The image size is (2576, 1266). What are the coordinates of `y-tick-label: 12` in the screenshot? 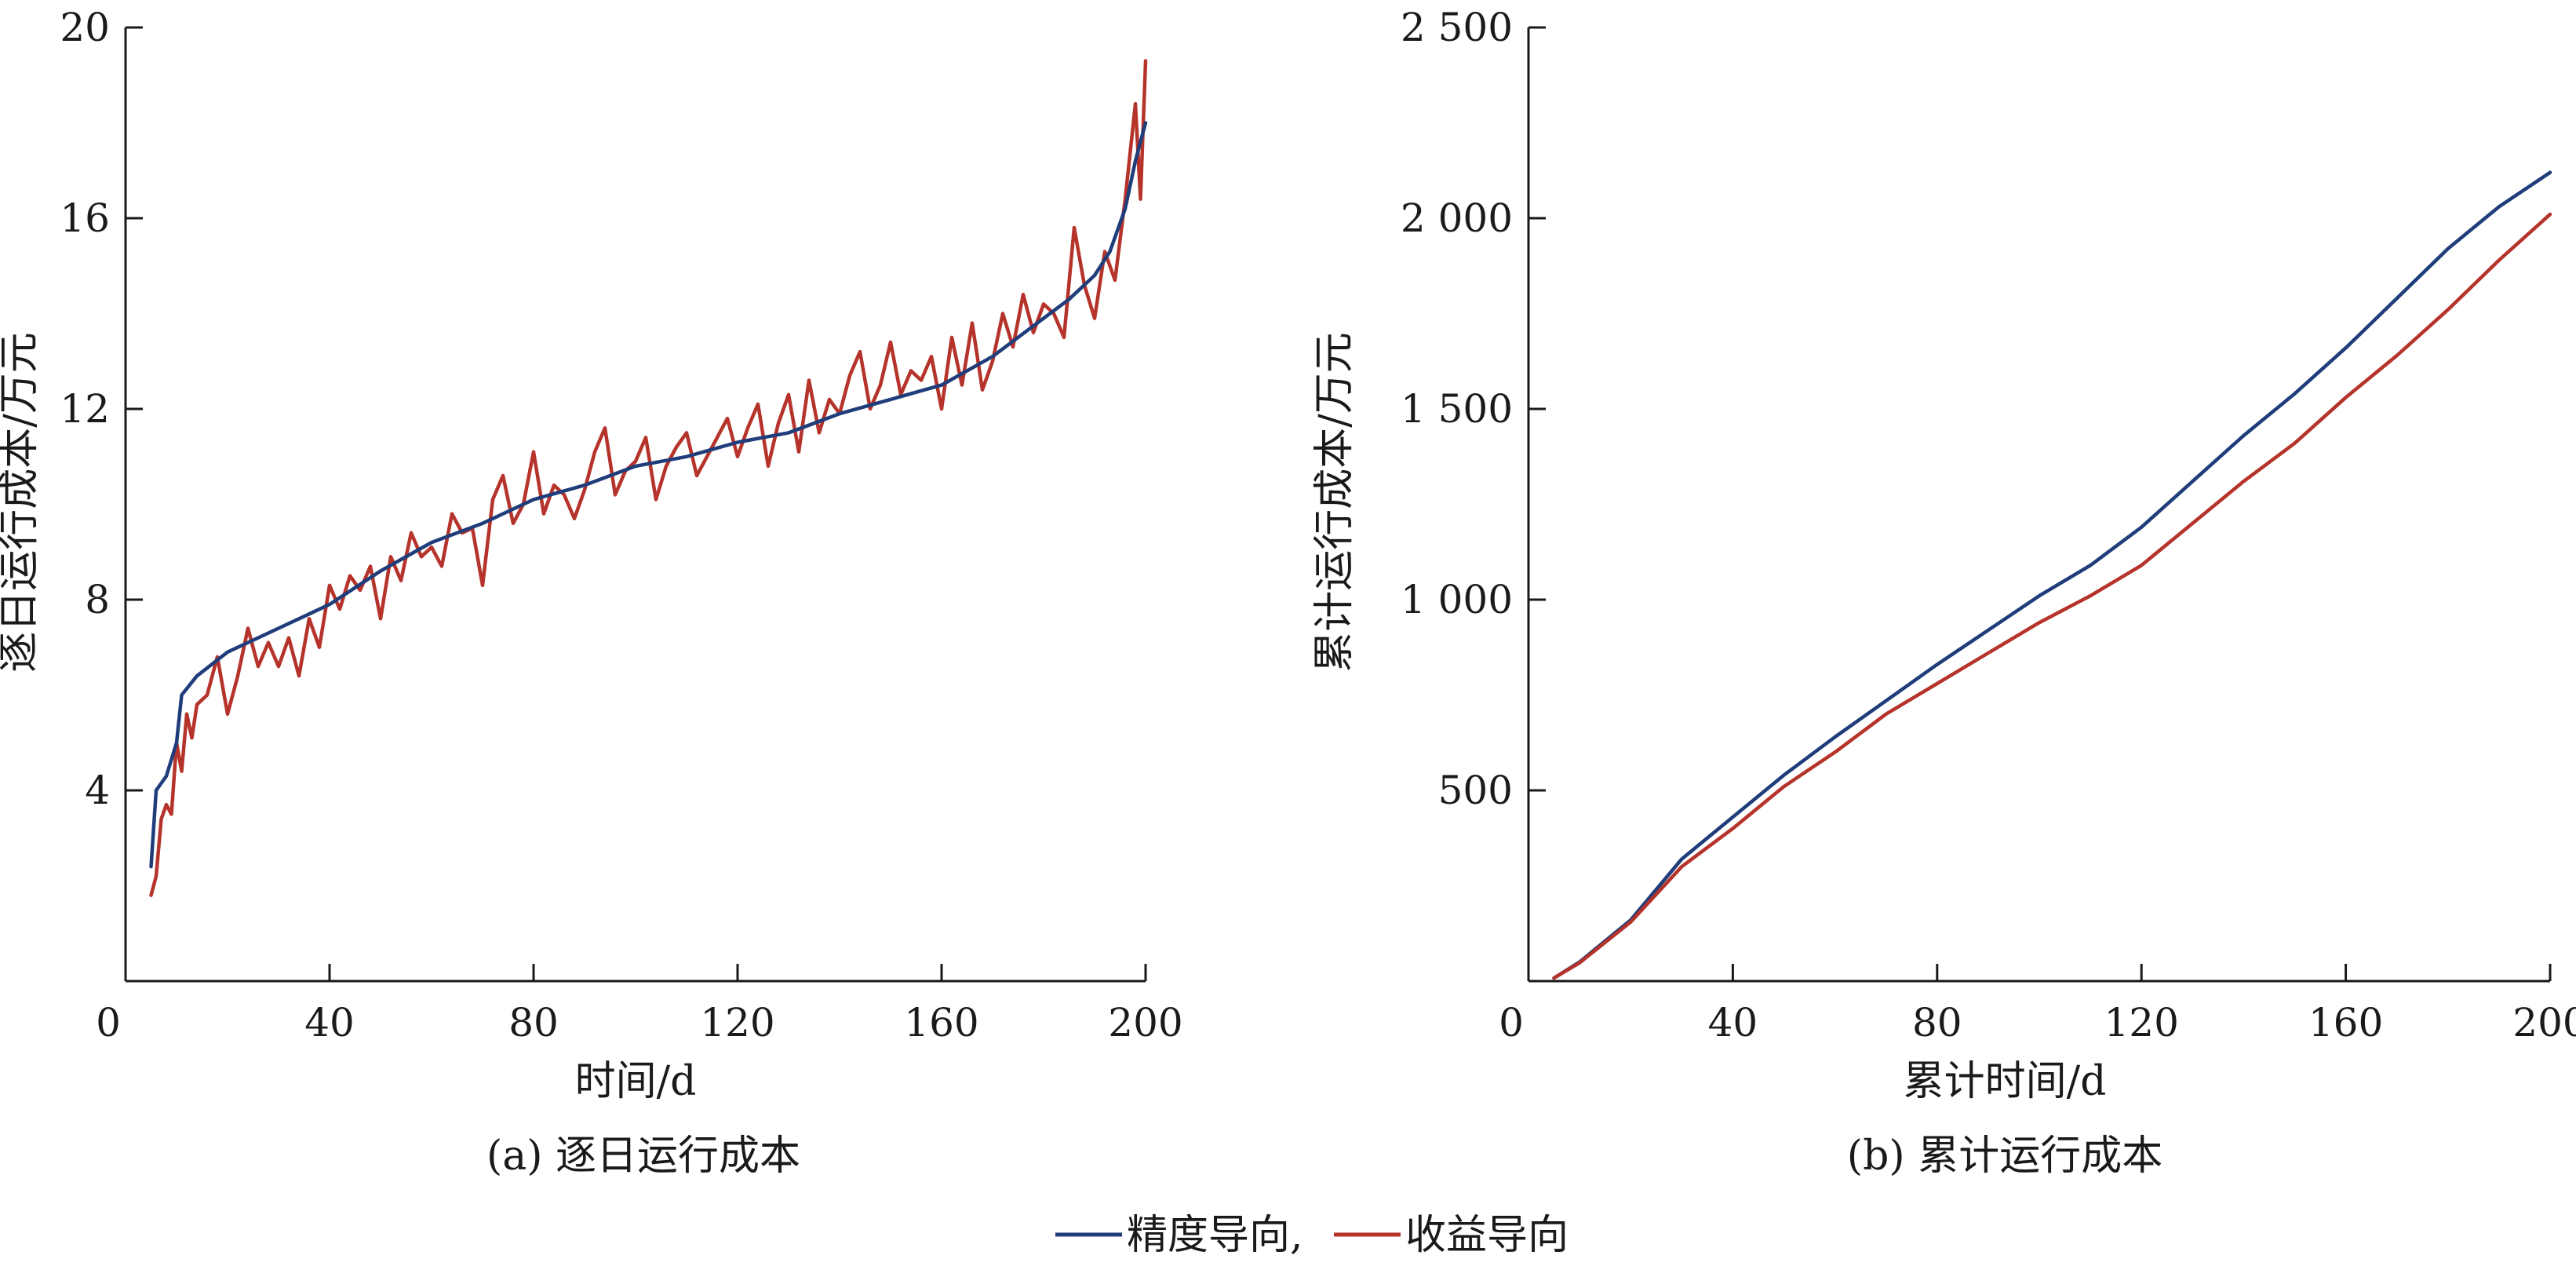 It's located at (85, 409).